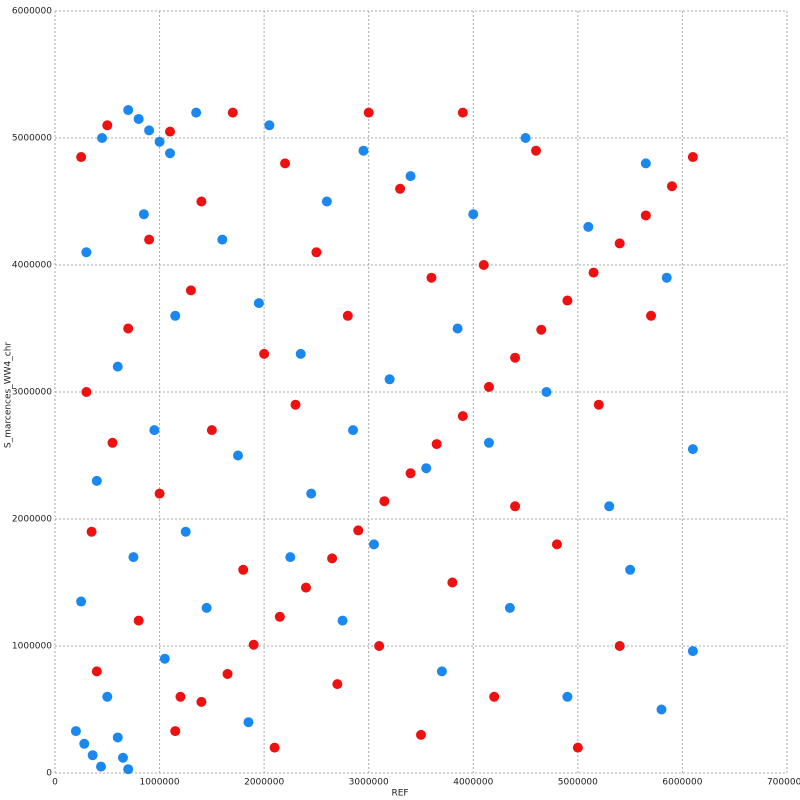 Image resolution: width=800 pixels, height=800 pixels. What do you see at coordinates (783, 783) in the screenshot?
I see `x-tick-label: 7000000` at bounding box center [783, 783].